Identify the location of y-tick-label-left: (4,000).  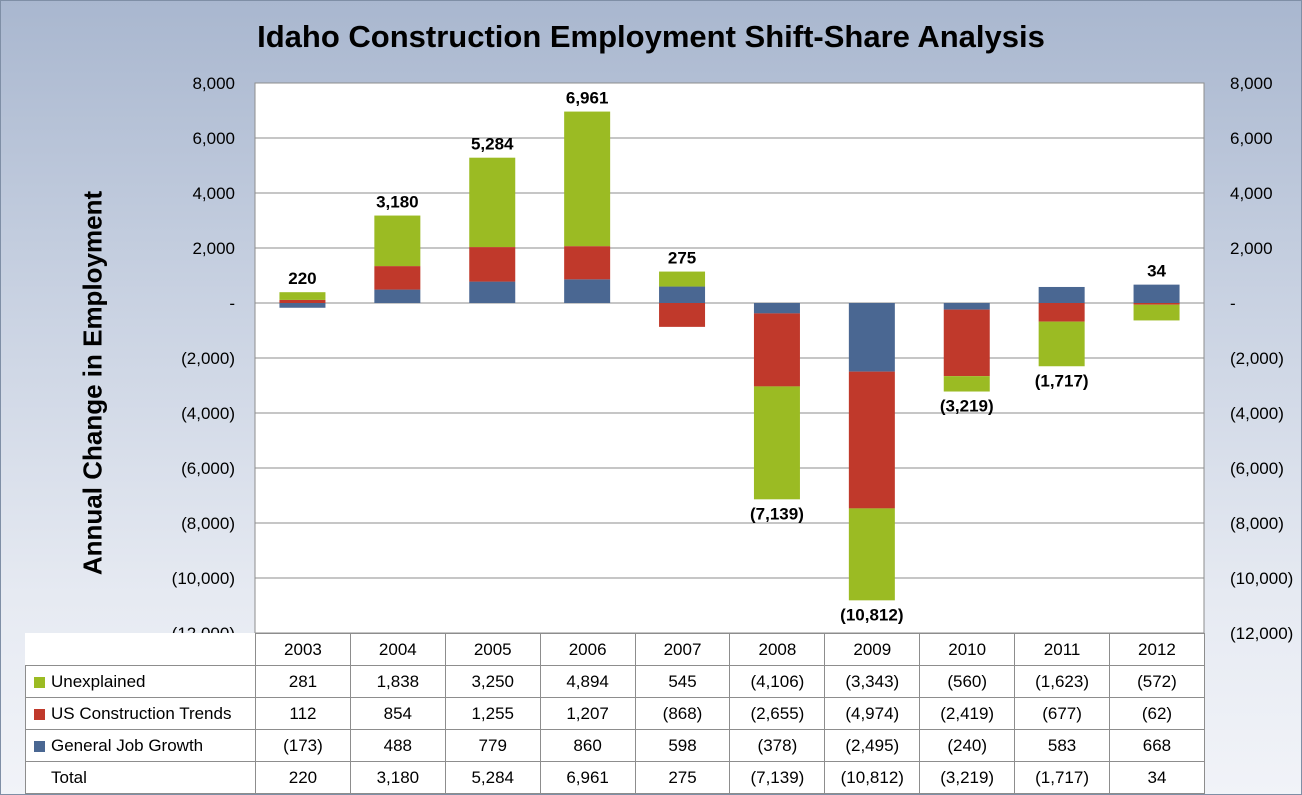
(208, 413).